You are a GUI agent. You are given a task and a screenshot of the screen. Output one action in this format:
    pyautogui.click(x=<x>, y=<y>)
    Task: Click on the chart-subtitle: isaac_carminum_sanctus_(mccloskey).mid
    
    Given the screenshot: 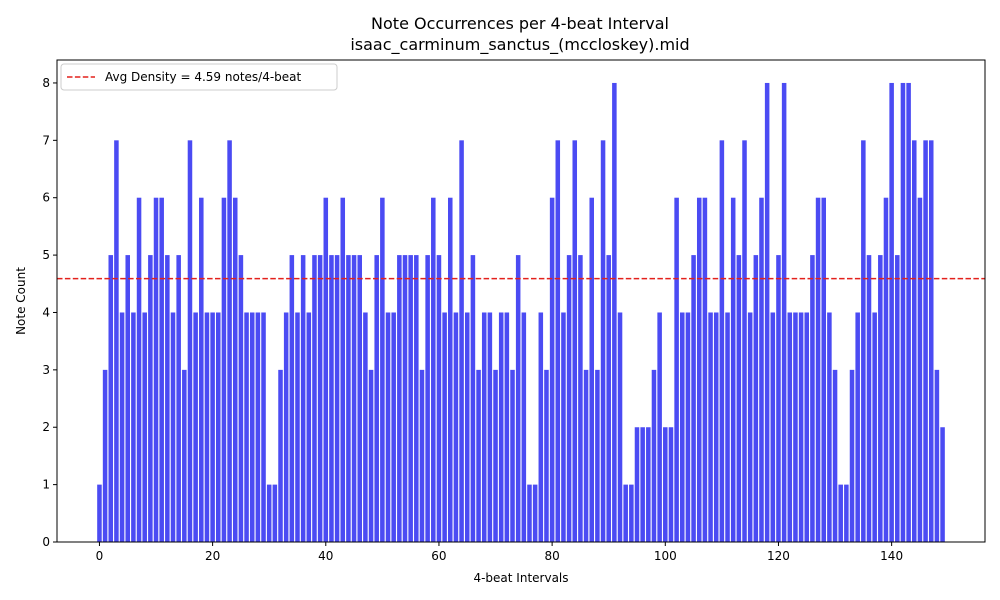 What is the action you would take?
    pyautogui.click(x=519, y=45)
    